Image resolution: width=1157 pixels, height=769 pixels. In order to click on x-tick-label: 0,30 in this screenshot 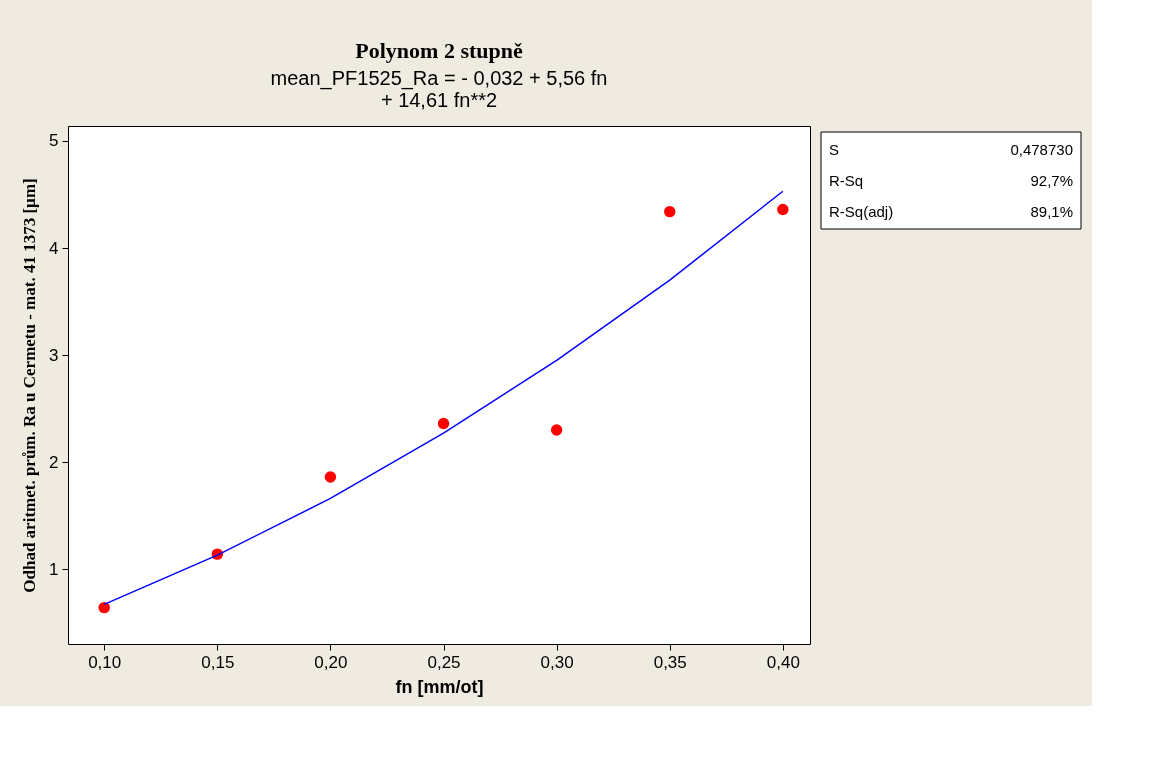, I will do `click(557, 662)`.